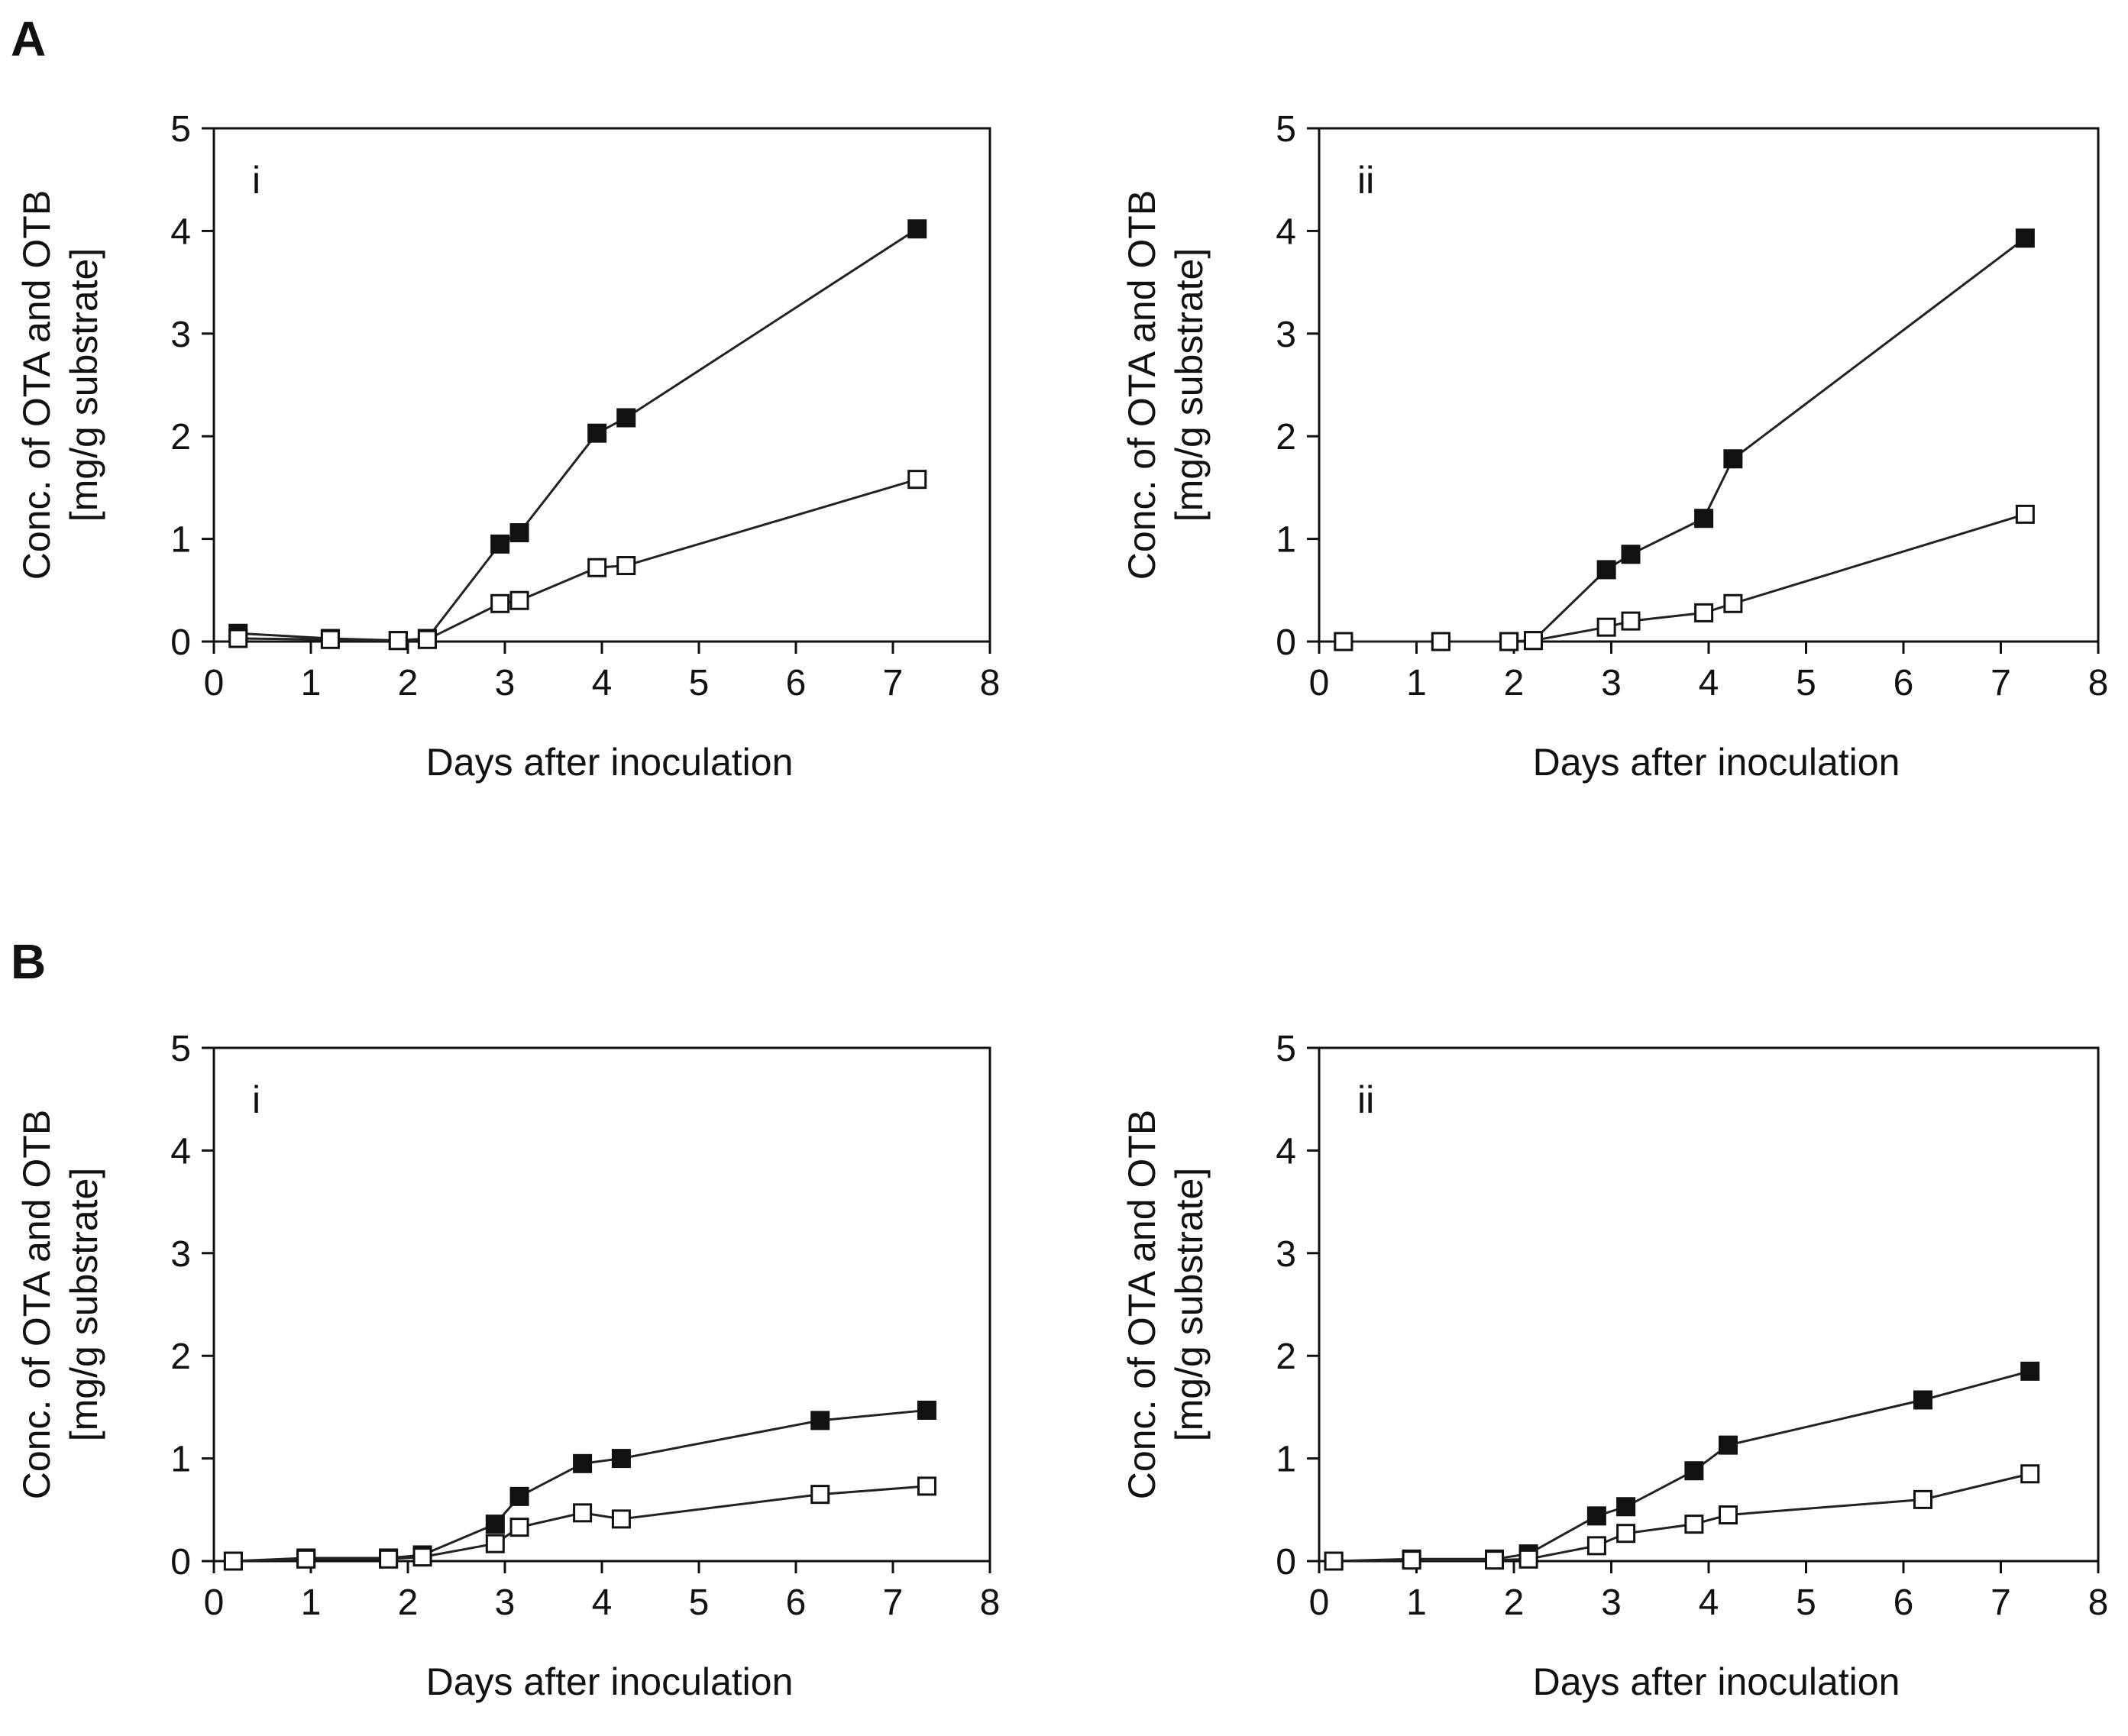 The width and height of the screenshot is (2128, 1736). What do you see at coordinates (1684, 440) in the screenshot?
I see `series-line-filled` at bounding box center [1684, 440].